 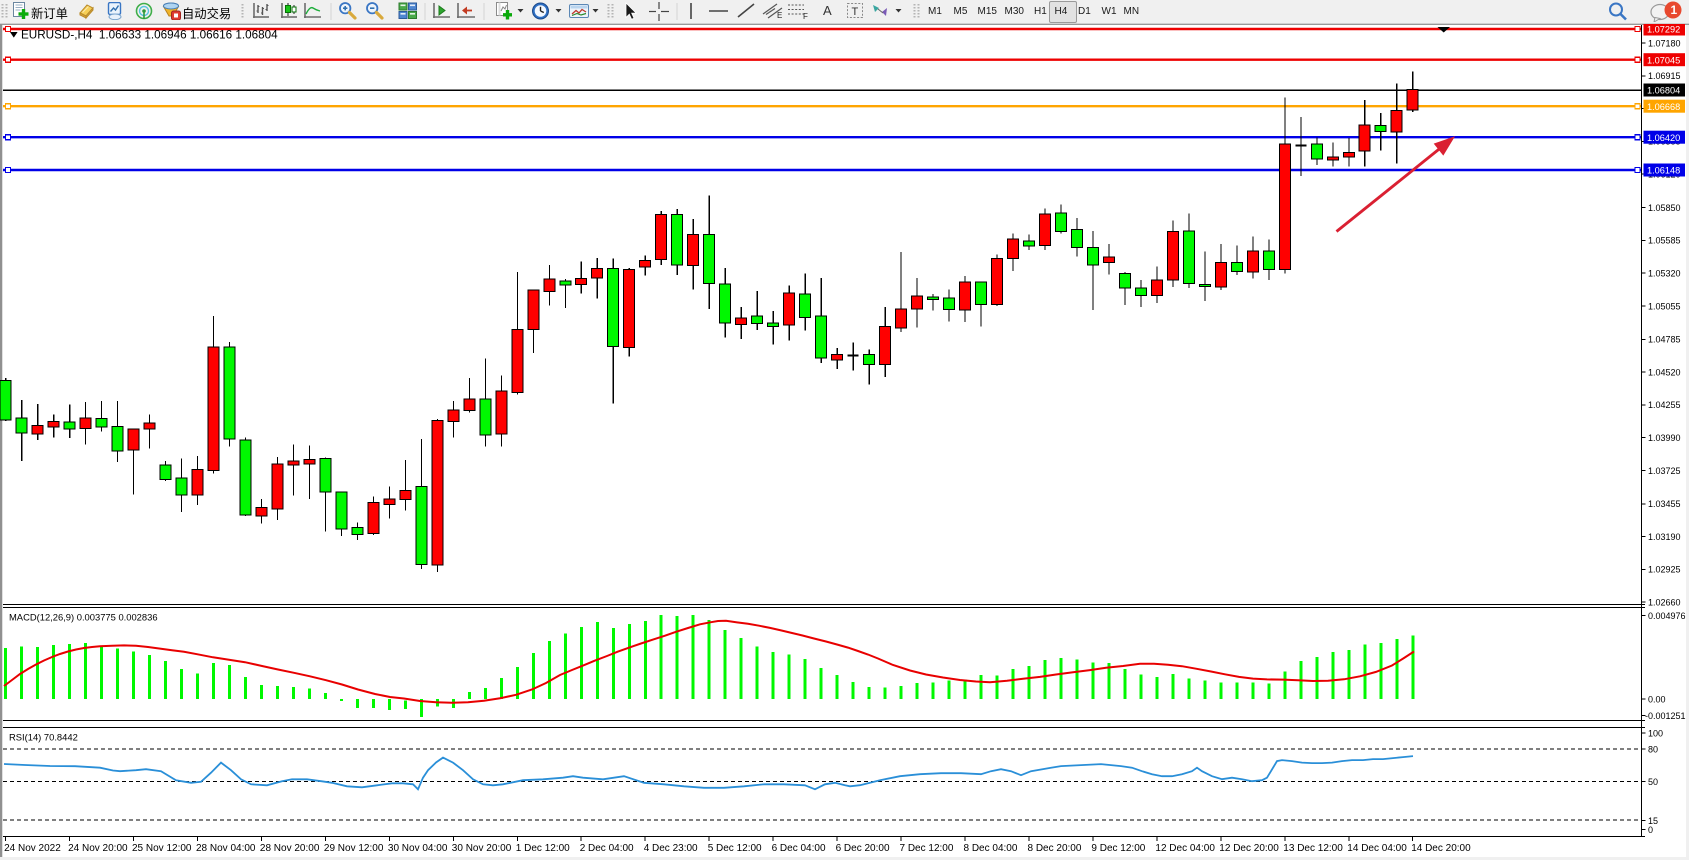 What do you see at coordinates (354, 848) in the screenshot?
I see `svg-text: 29 Nov 12:00` at bounding box center [354, 848].